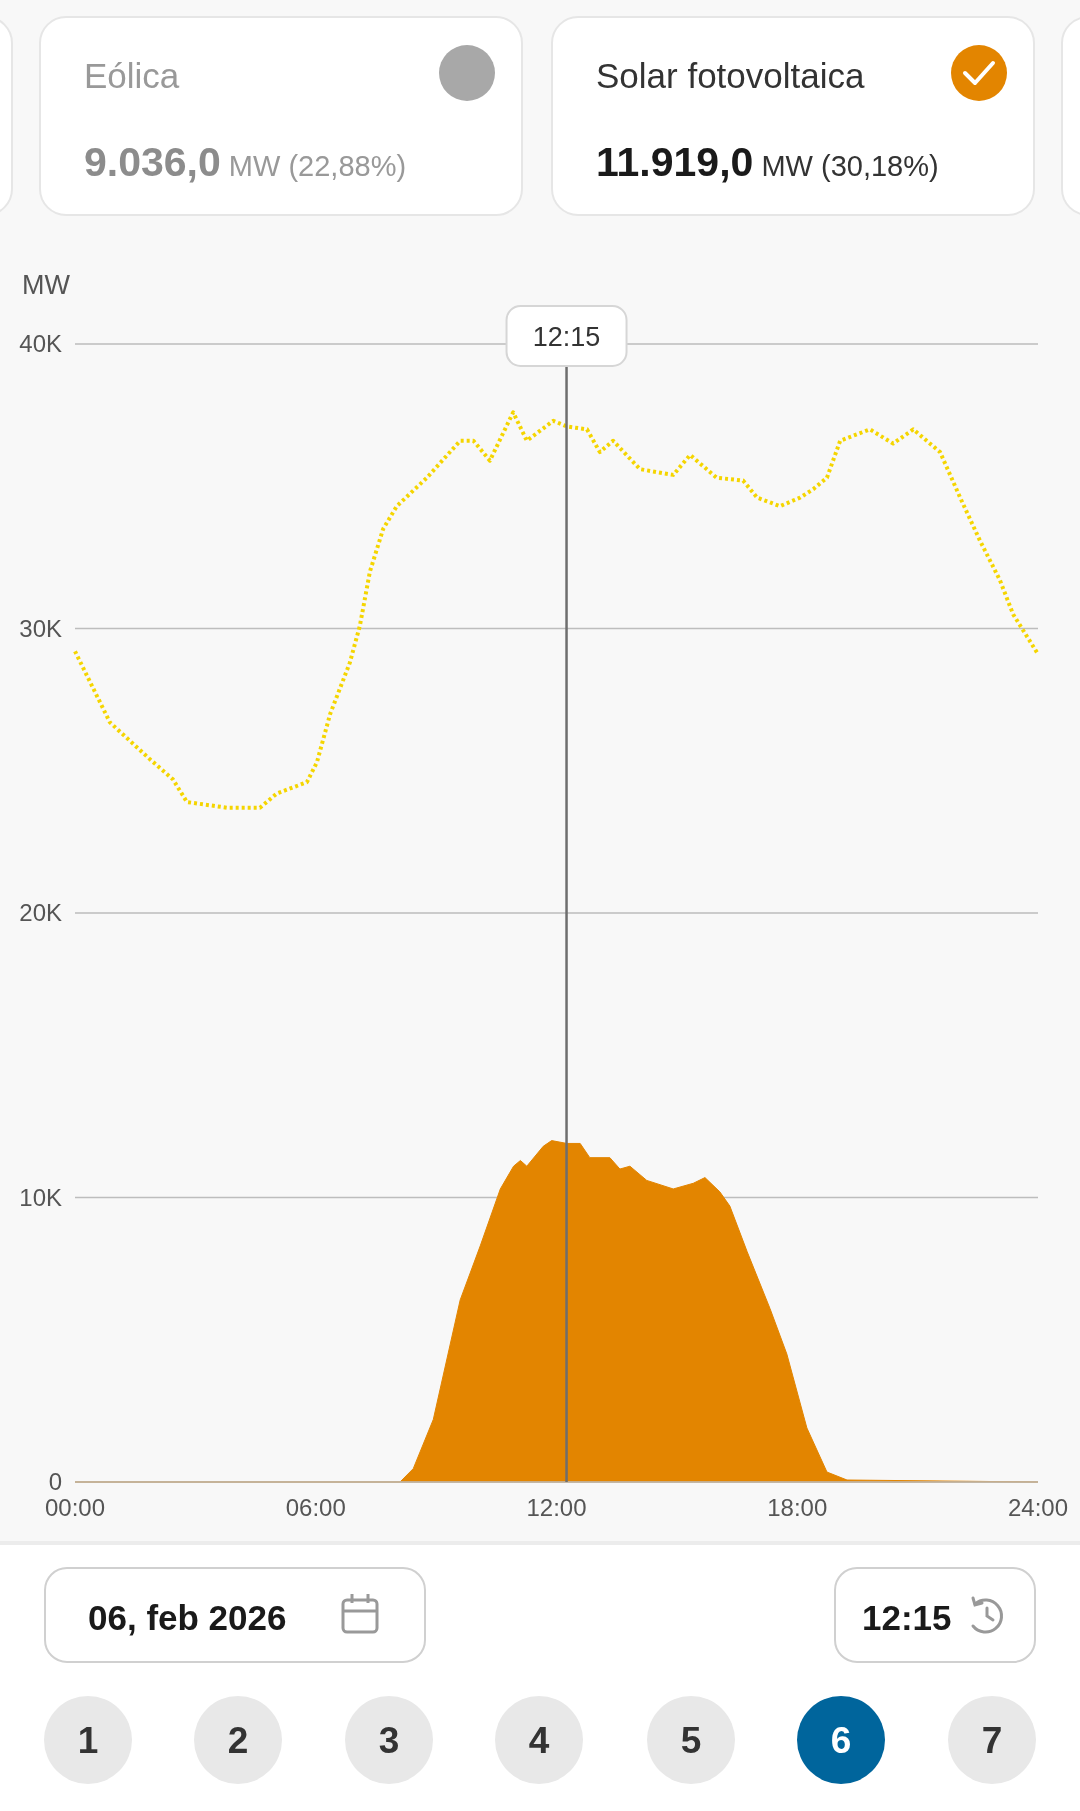 This screenshot has height=1811, width=1080. What do you see at coordinates (55, 1481) in the screenshot?
I see `y-tick-label: 0` at bounding box center [55, 1481].